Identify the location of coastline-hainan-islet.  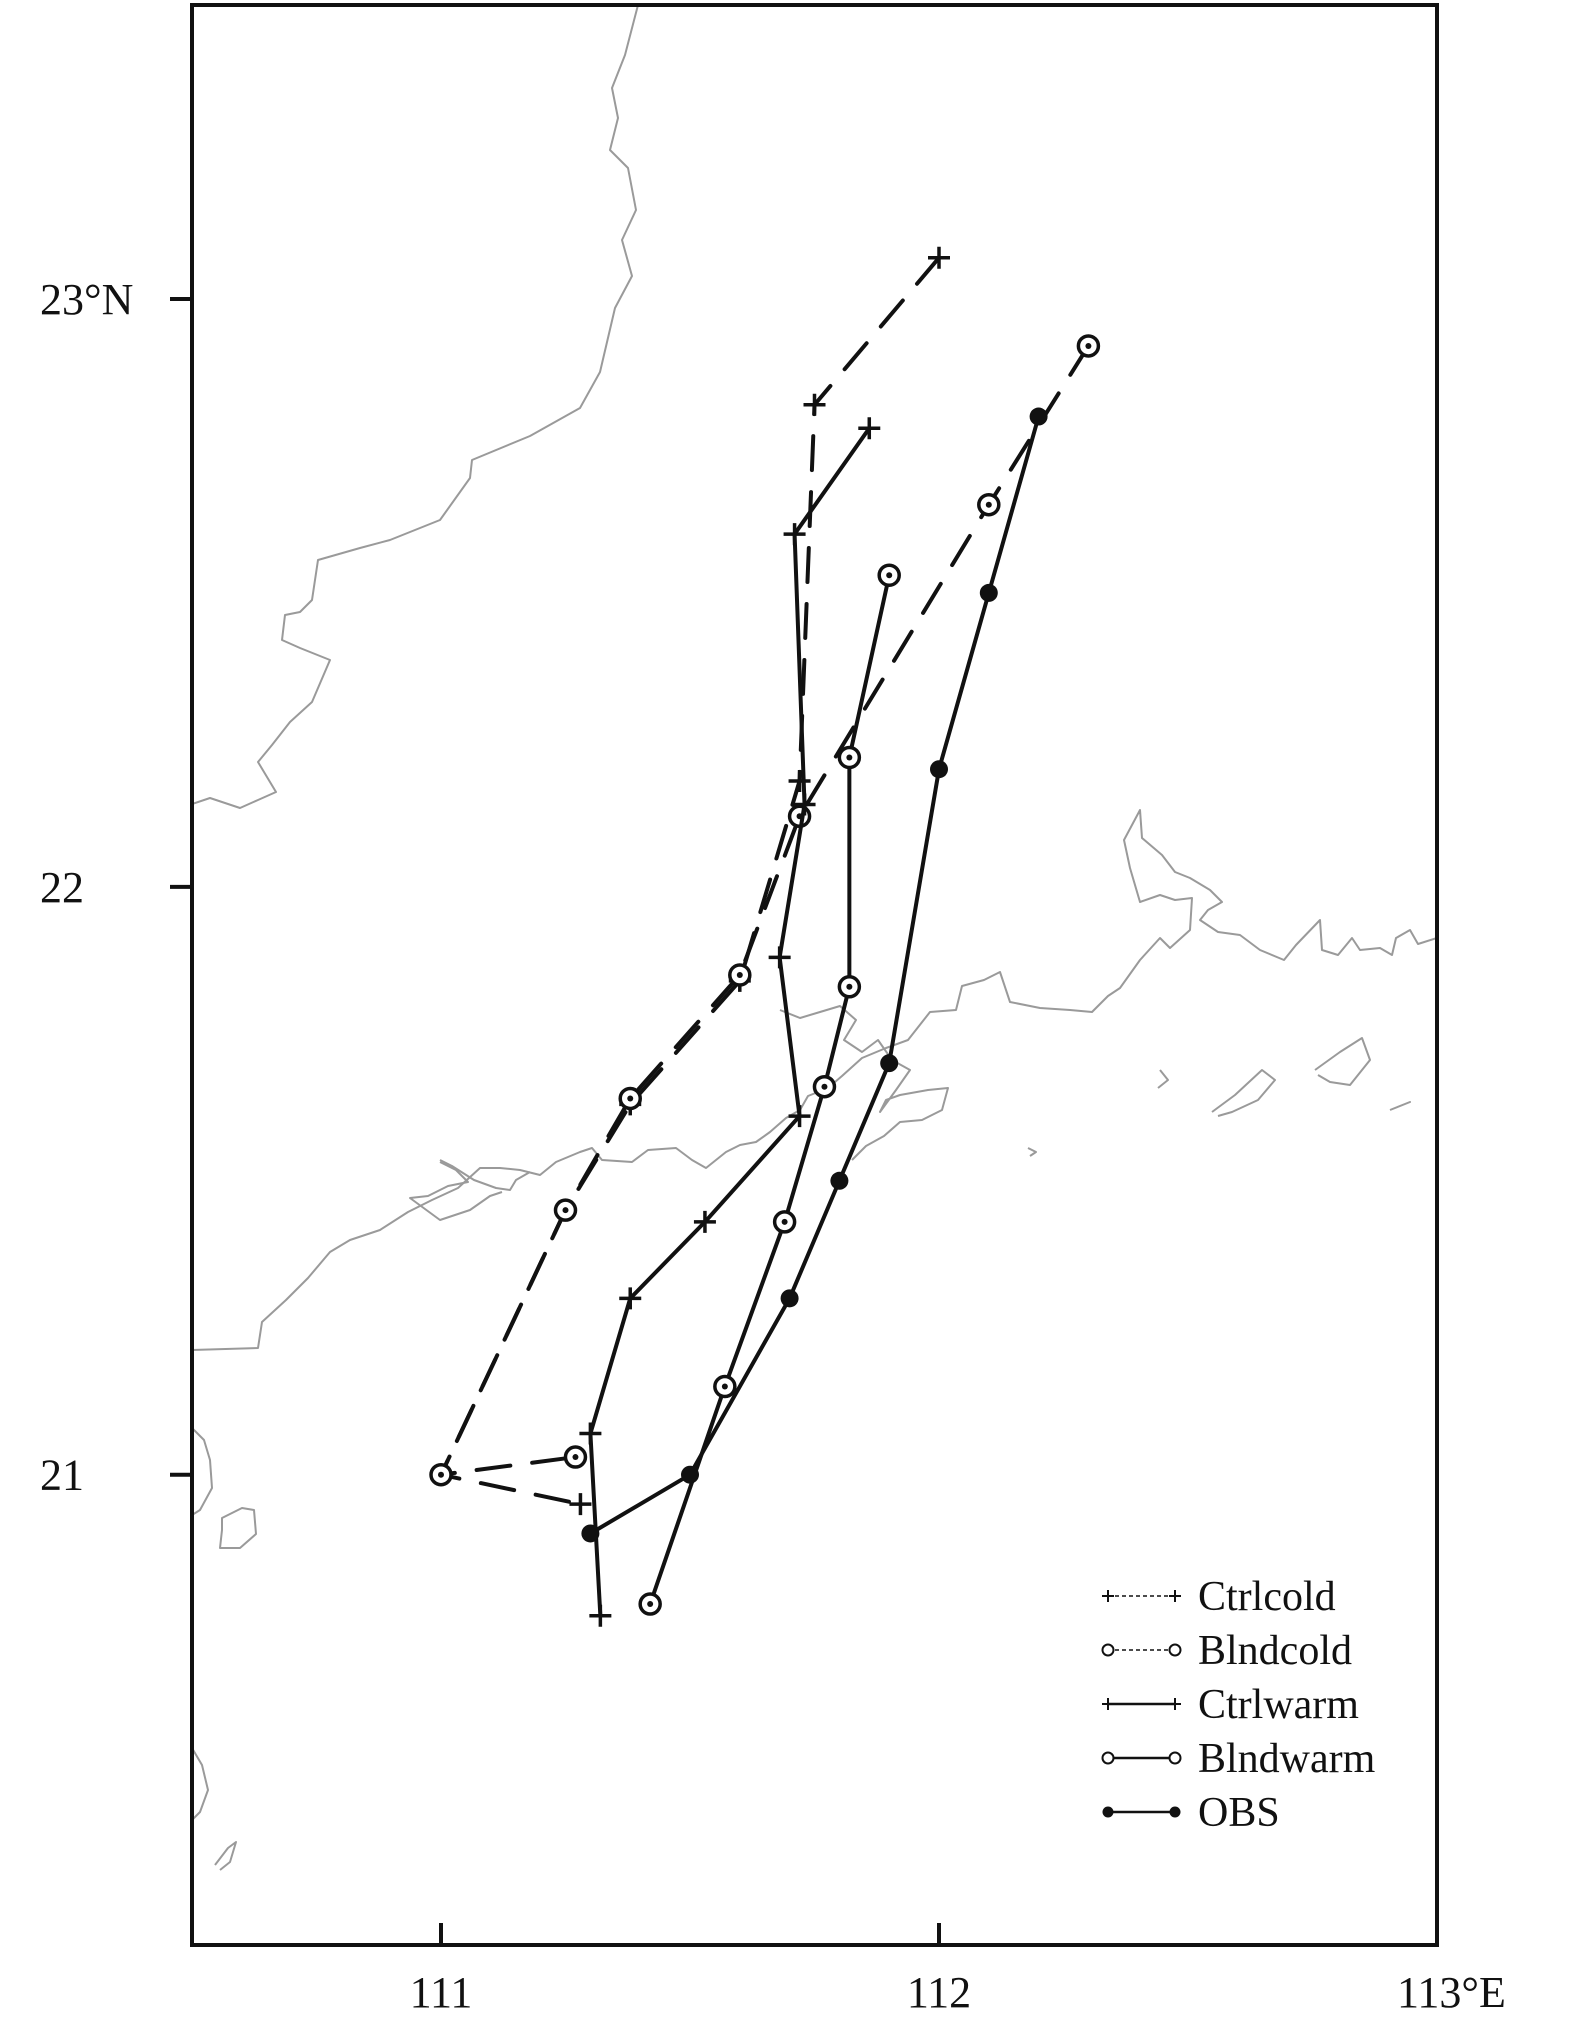
(238, 1528).